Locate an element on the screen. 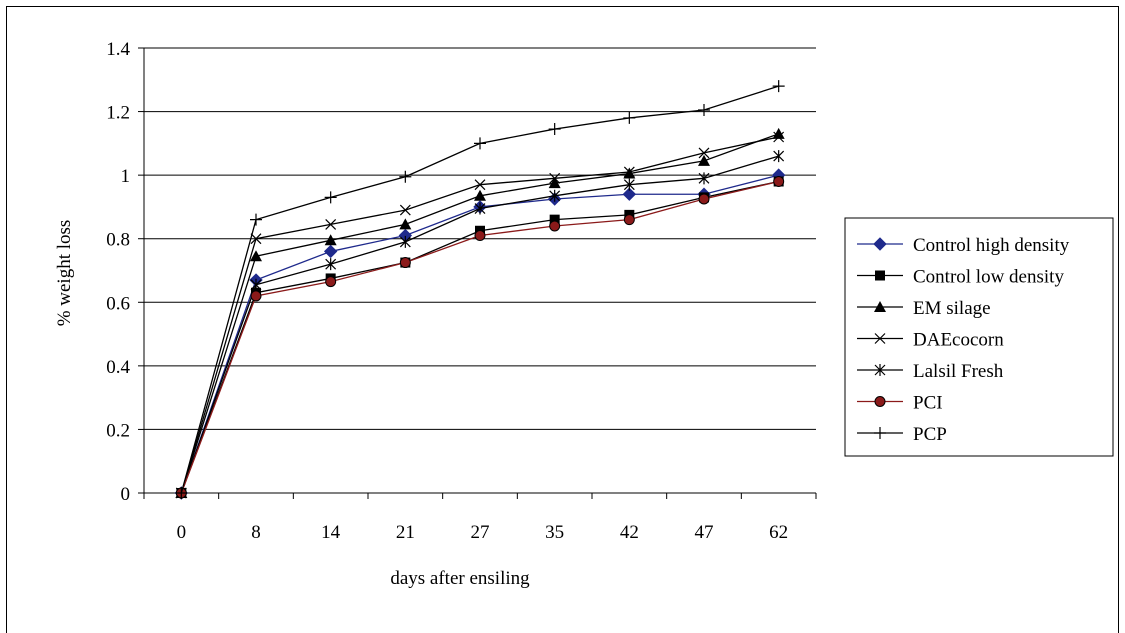  x-tick-label: 27 is located at coordinates (480, 532).